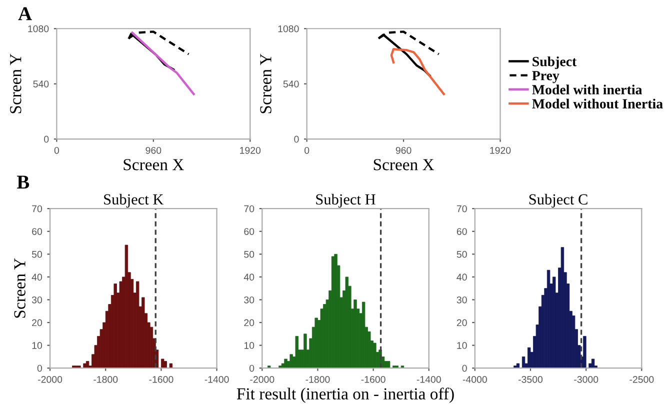 The width and height of the screenshot is (667, 409). I want to click on chart-title: Subject C, so click(558, 201).